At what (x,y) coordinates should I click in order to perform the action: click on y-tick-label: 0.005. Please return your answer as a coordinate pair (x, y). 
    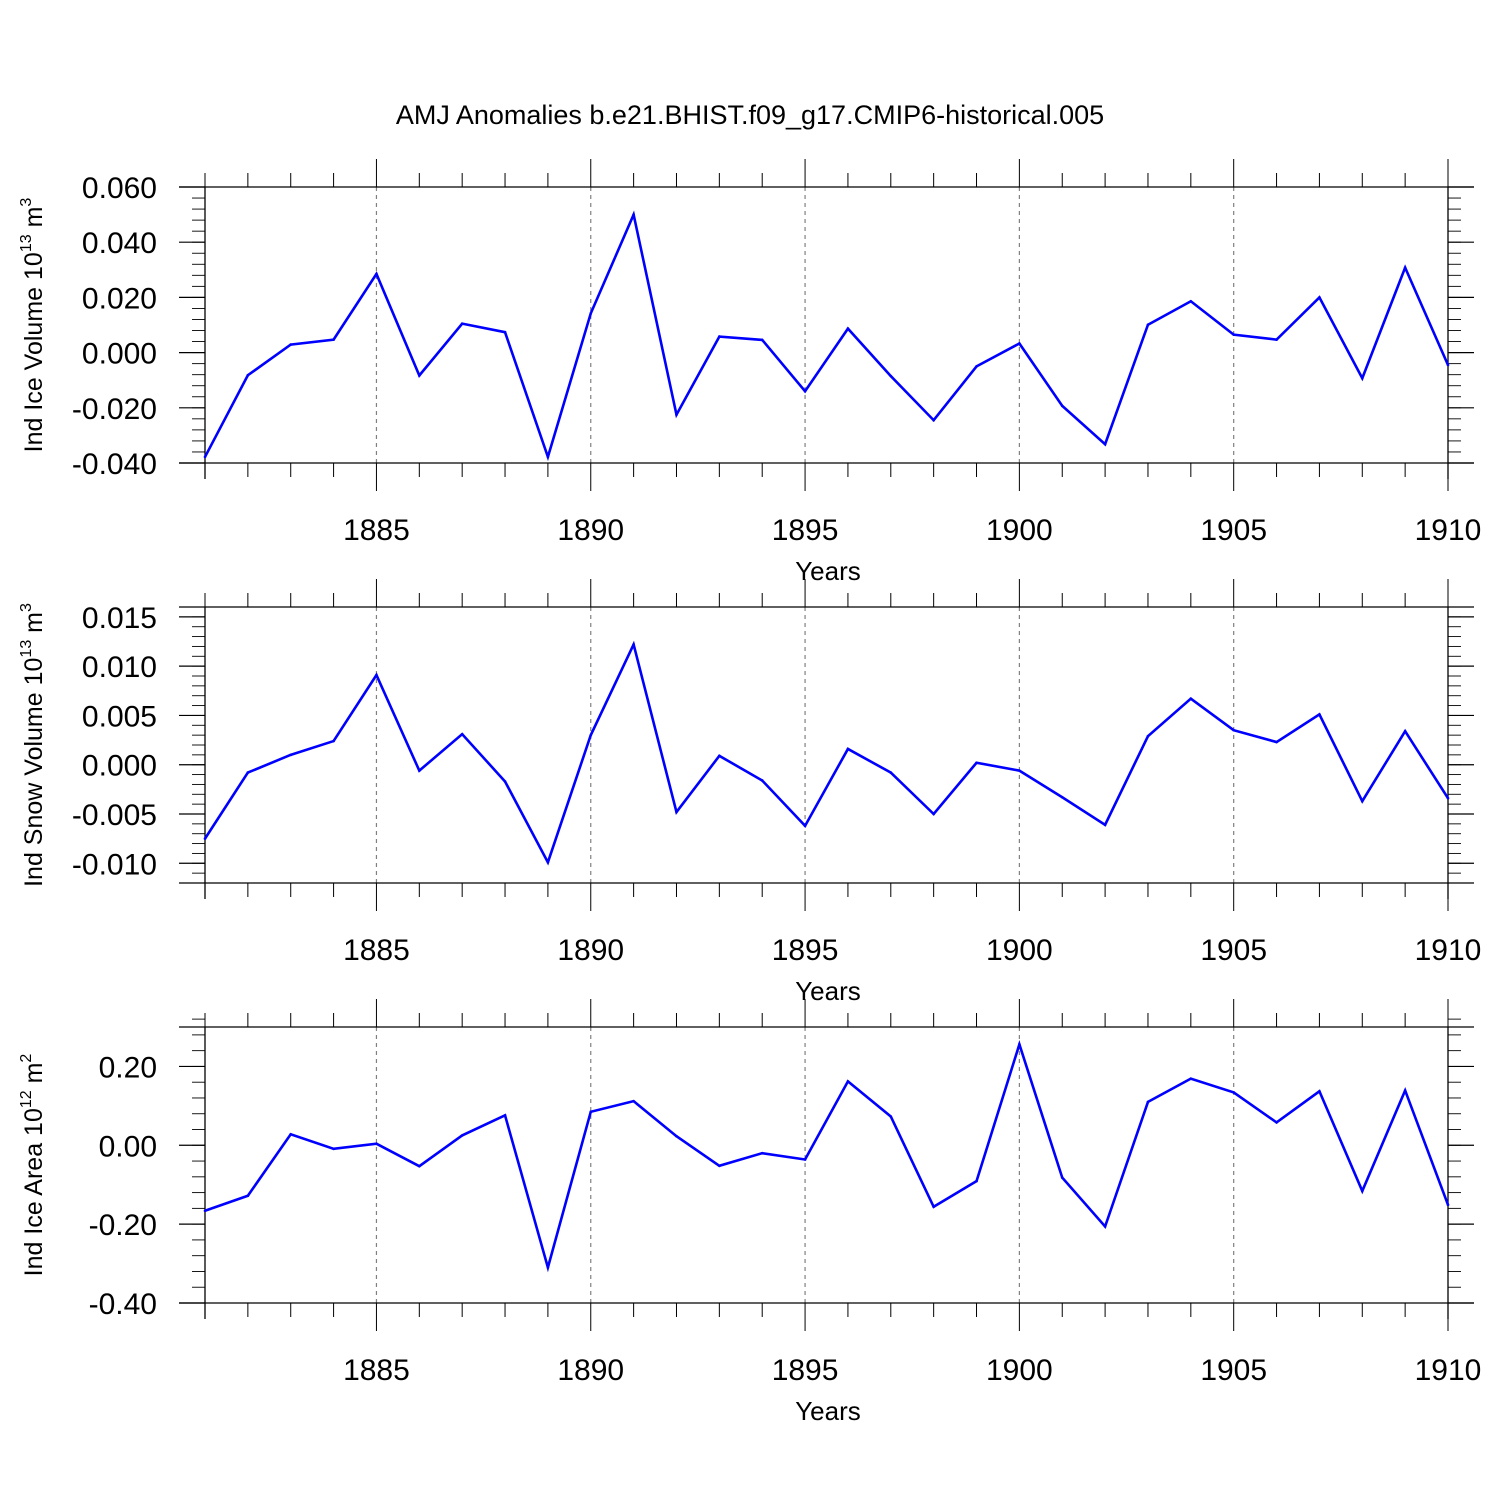
    Looking at the image, I should click on (119, 716).